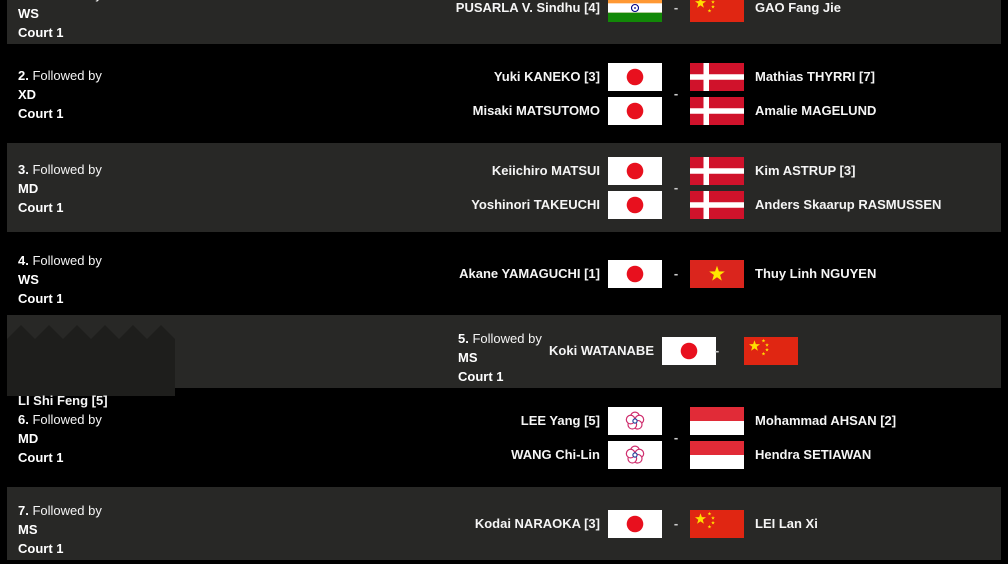 Image resolution: width=1008 pixels, height=564 pixels. Describe the element at coordinates (227, 273) in the screenshot. I see `match-info: 4. Followed by WS Court 1` at that location.